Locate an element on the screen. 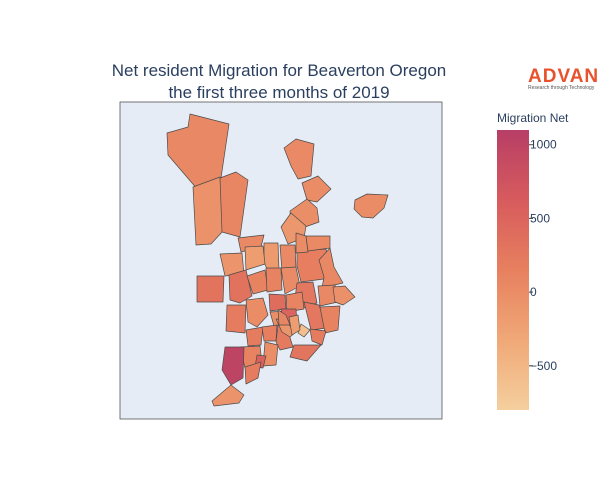  chart-title-line-2: the first three months of 2019 is located at coordinates (278, 92).